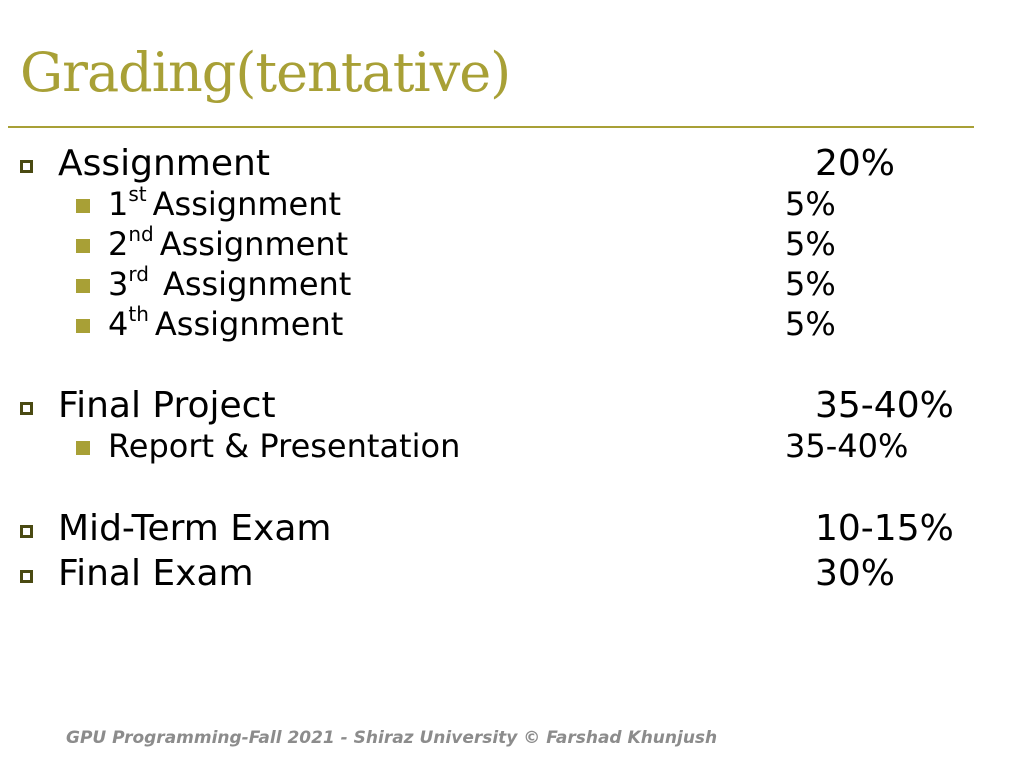 The width and height of the screenshot is (1036, 769). What do you see at coordinates (476, 243) in the screenshot?
I see `subitem-assignment-2: 2nd Assignment 5%` at bounding box center [476, 243].